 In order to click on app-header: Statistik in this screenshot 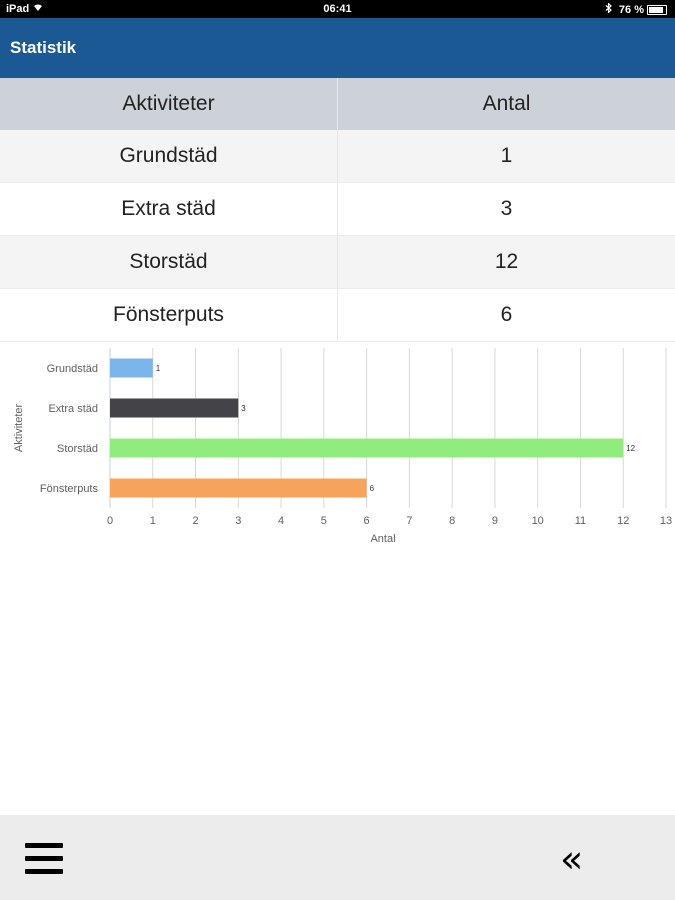, I will do `click(337, 48)`.